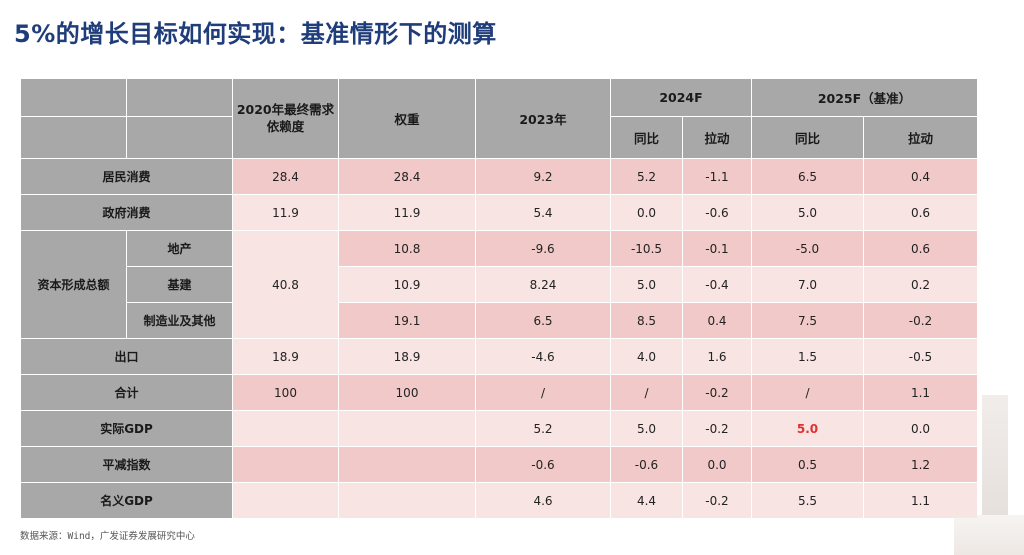 This screenshot has width=1024, height=555. I want to click on cell-2024-yoy: -10.5, so click(646, 248).